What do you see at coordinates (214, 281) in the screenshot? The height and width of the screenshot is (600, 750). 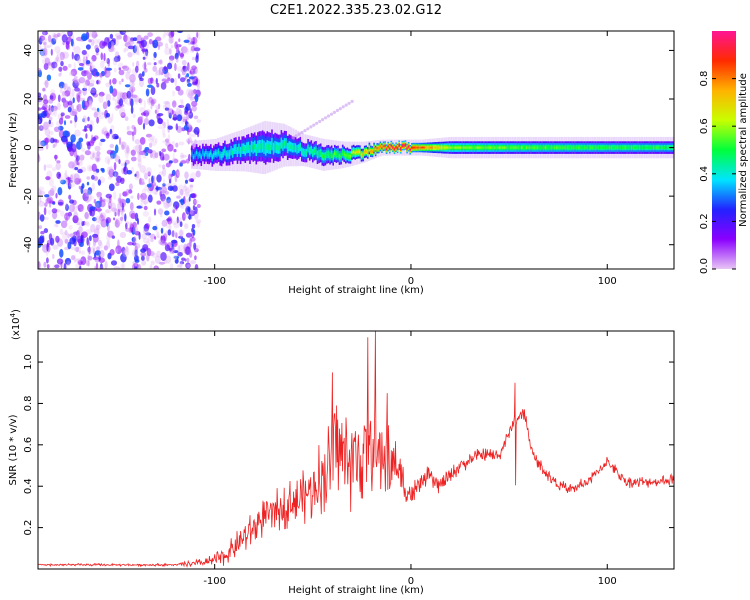 I see `x-tick-label: -100` at bounding box center [214, 281].